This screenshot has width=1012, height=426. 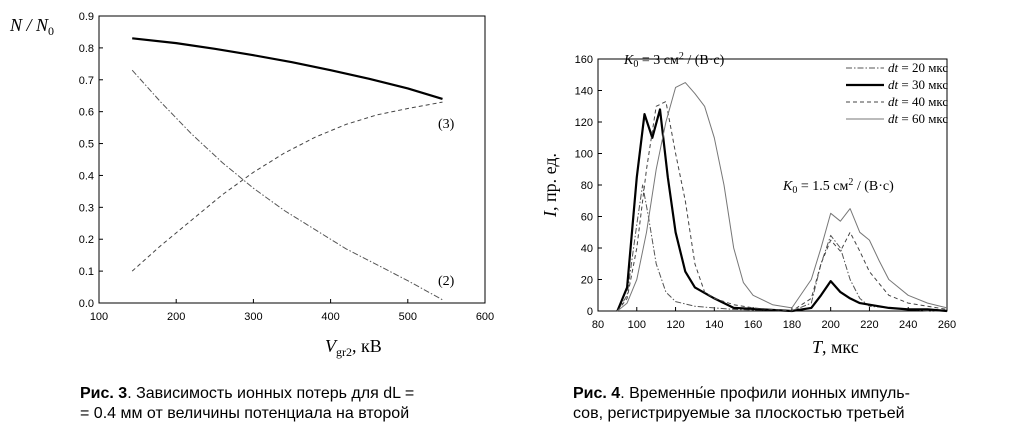 I want to click on y-tick-label: 0.7, so click(x=86, y=81).